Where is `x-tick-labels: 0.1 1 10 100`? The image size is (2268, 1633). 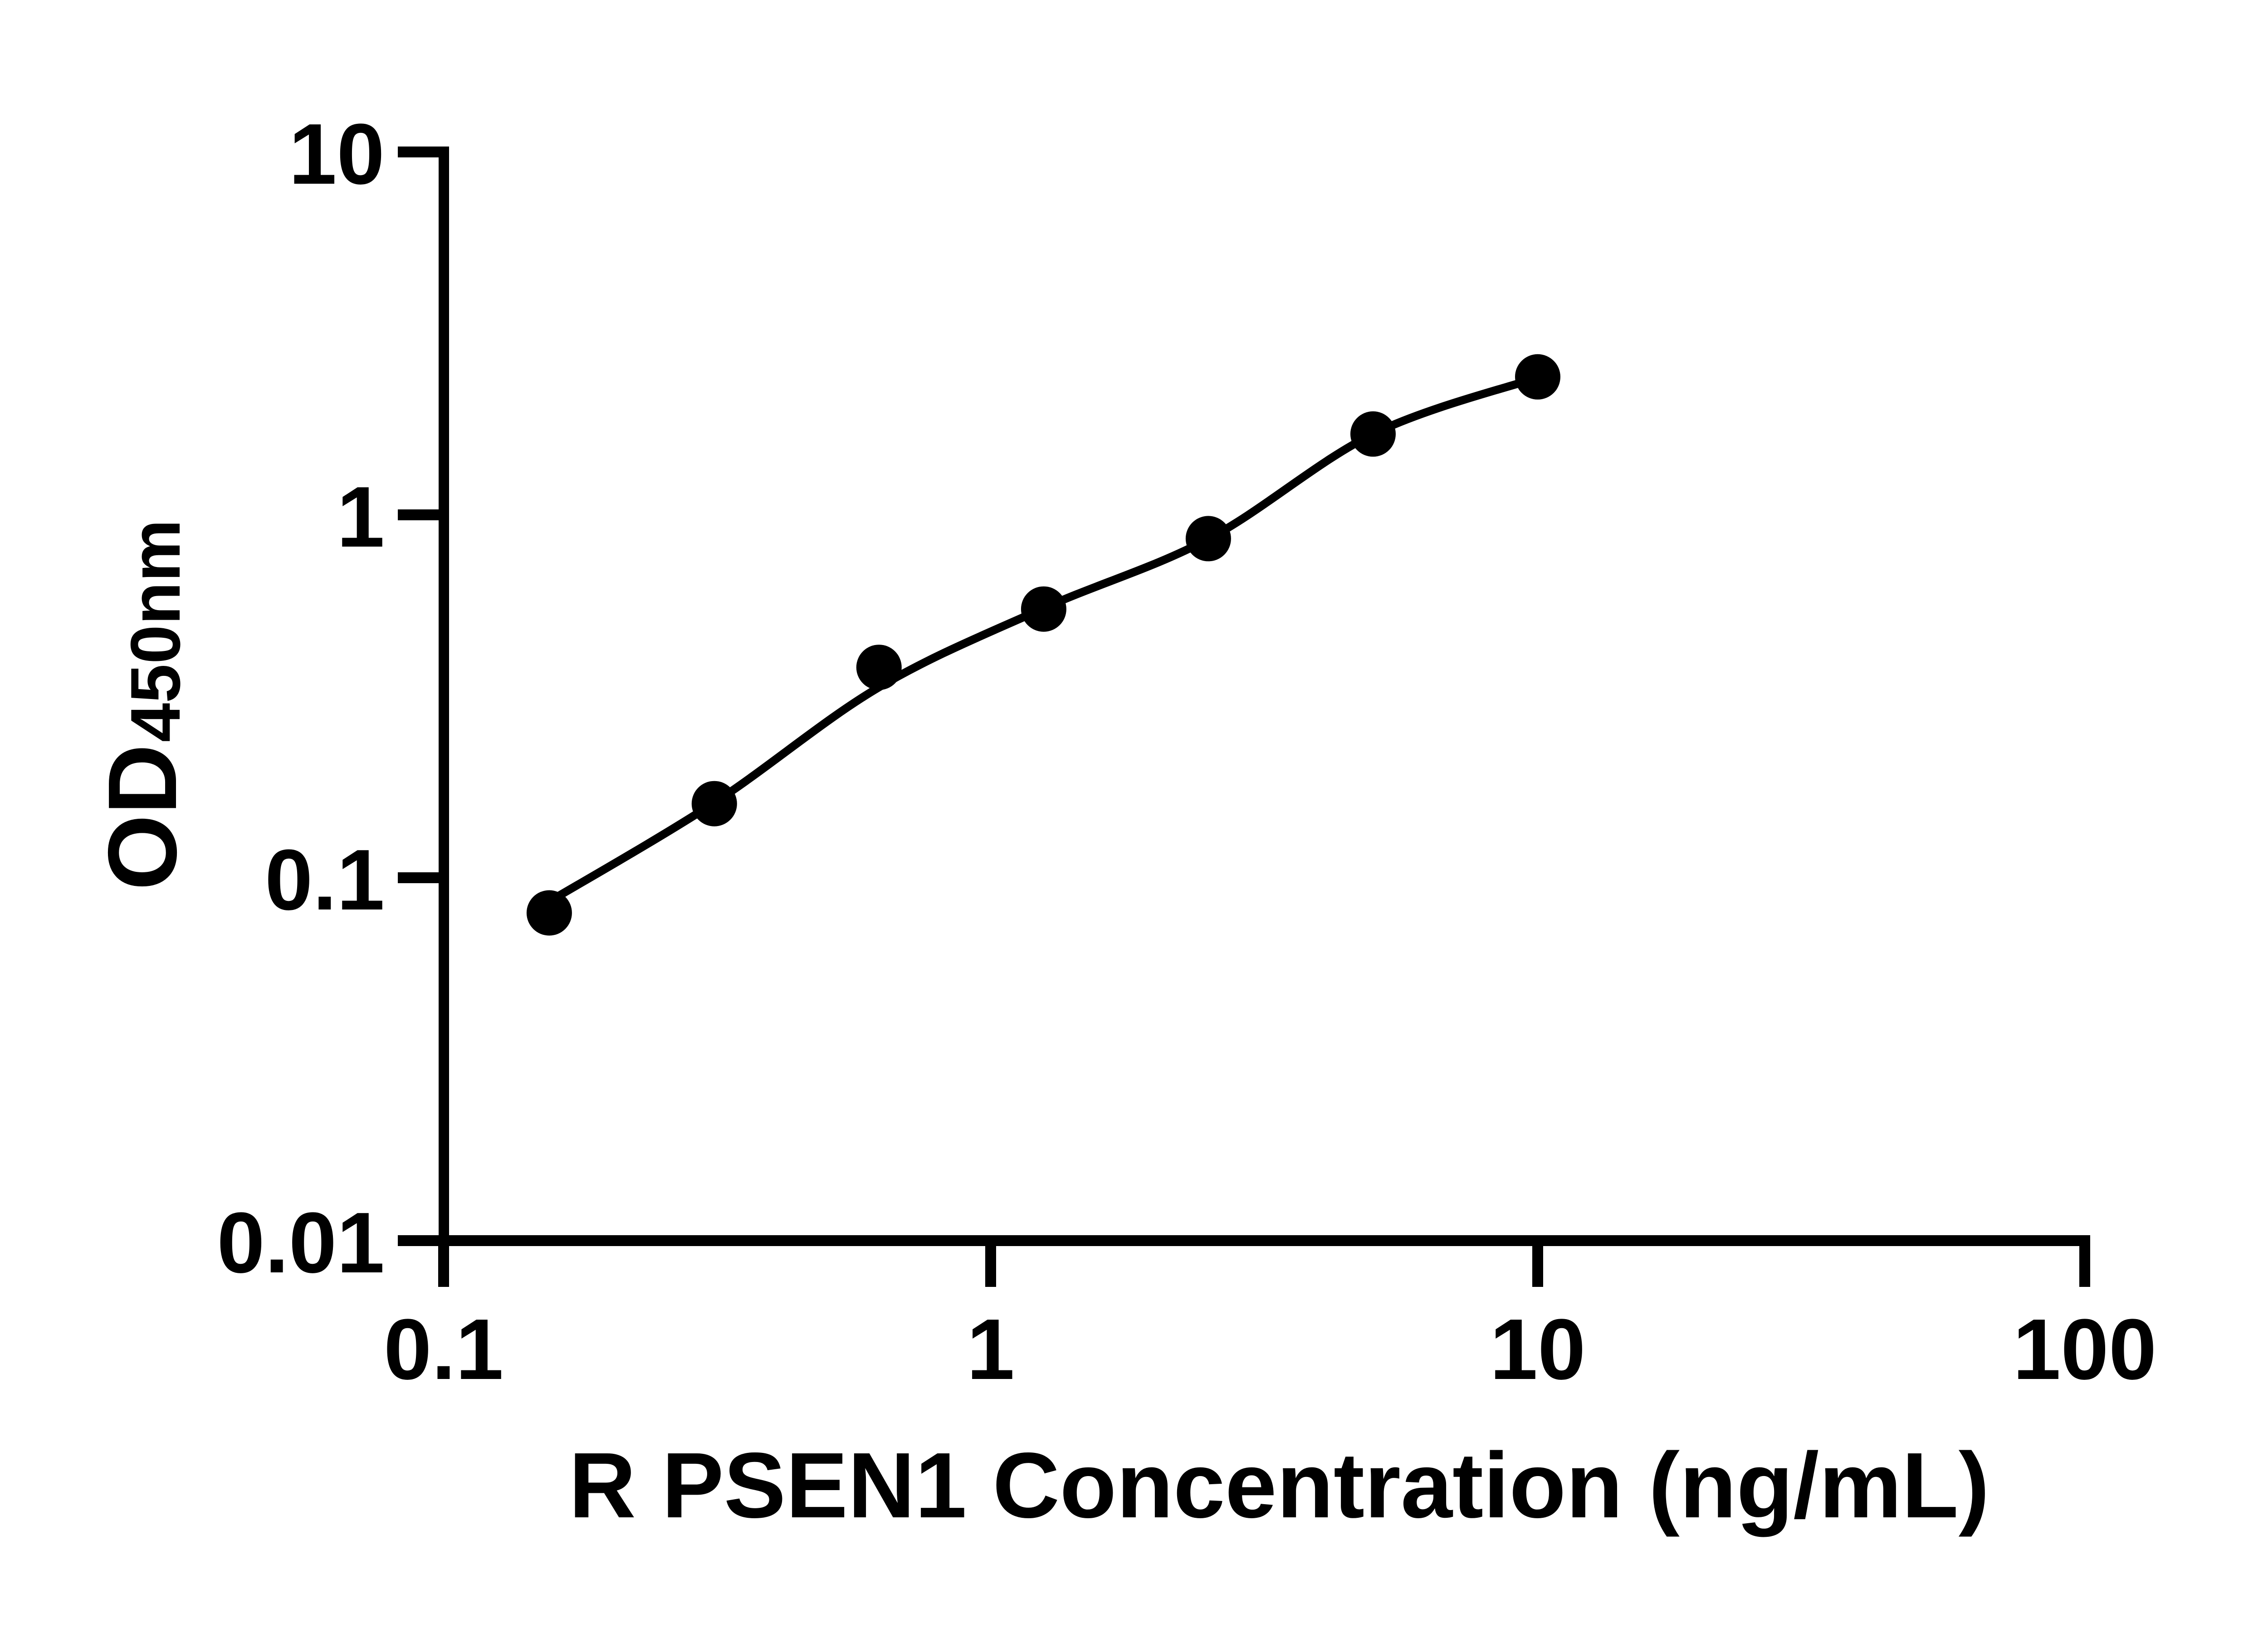 x-tick-labels: 0.1 1 10 100 is located at coordinates (1270, 1349).